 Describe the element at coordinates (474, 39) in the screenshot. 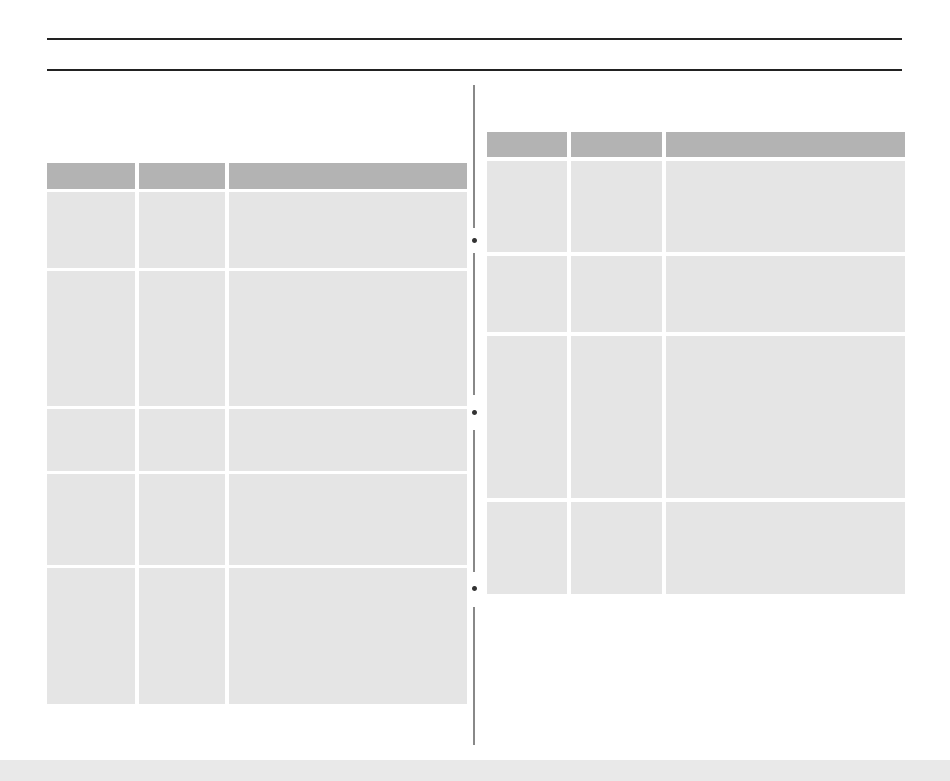

I see `top-rule` at that location.